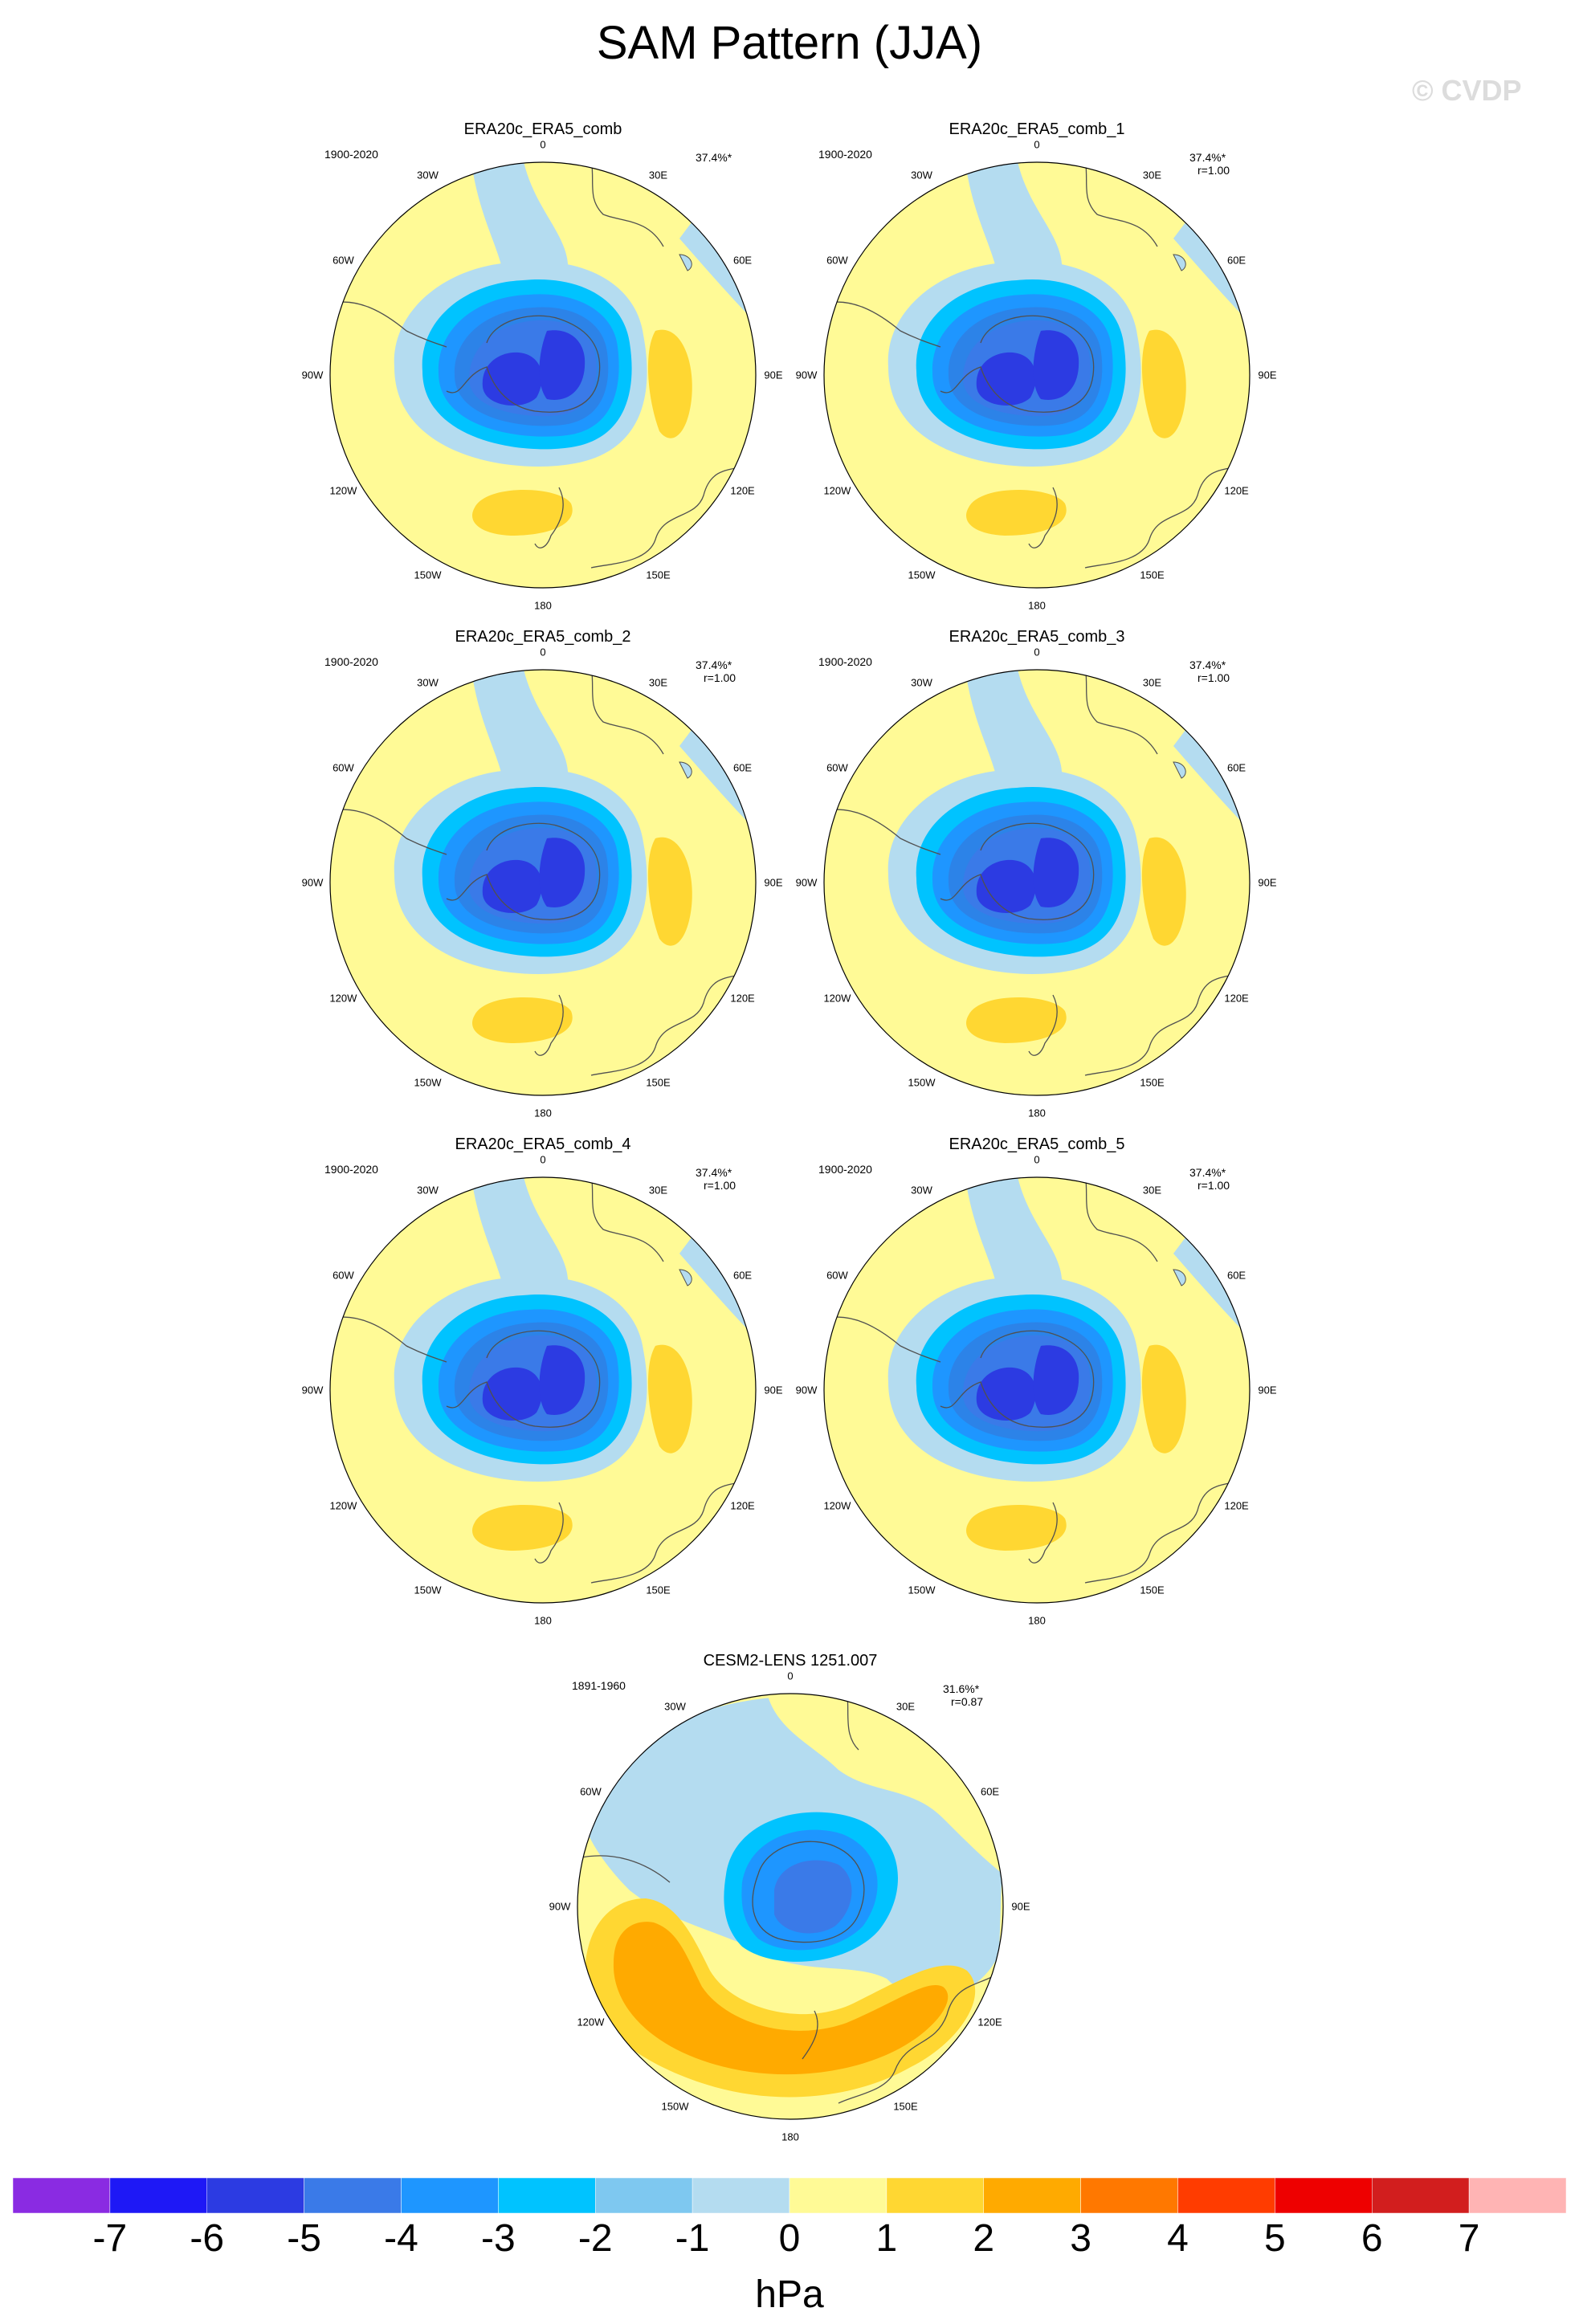 Image resolution: width=1579 pixels, height=2324 pixels. Describe the element at coordinates (789, 2294) in the screenshot. I see `colorbar-units: hPa` at that location.